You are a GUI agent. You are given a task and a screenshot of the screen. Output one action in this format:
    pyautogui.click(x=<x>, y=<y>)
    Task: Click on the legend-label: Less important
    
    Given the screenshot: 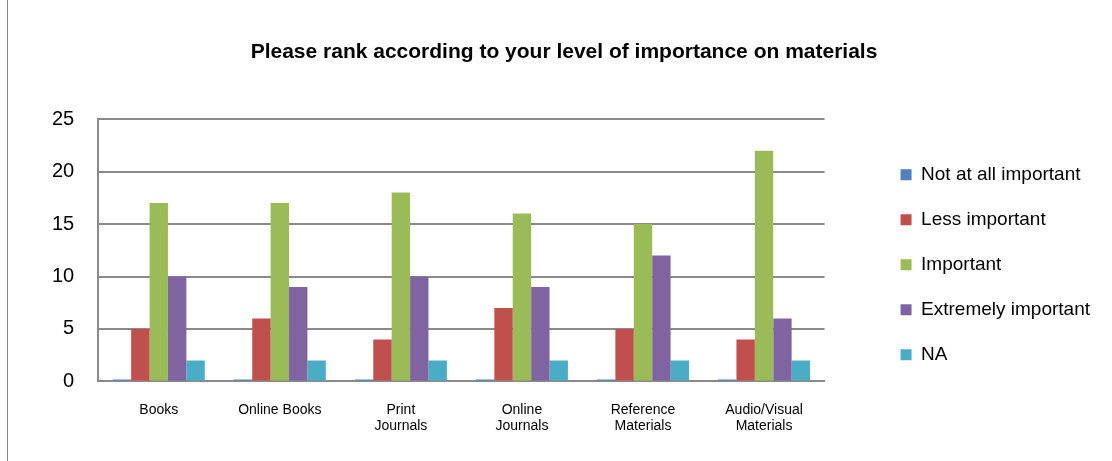 What is the action you would take?
    pyautogui.click(x=984, y=218)
    